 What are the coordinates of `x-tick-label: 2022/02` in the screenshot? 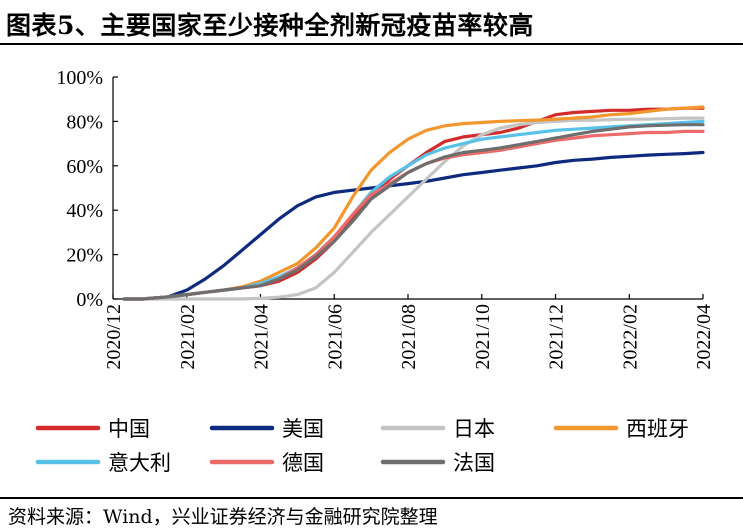 It's located at (630, 337).